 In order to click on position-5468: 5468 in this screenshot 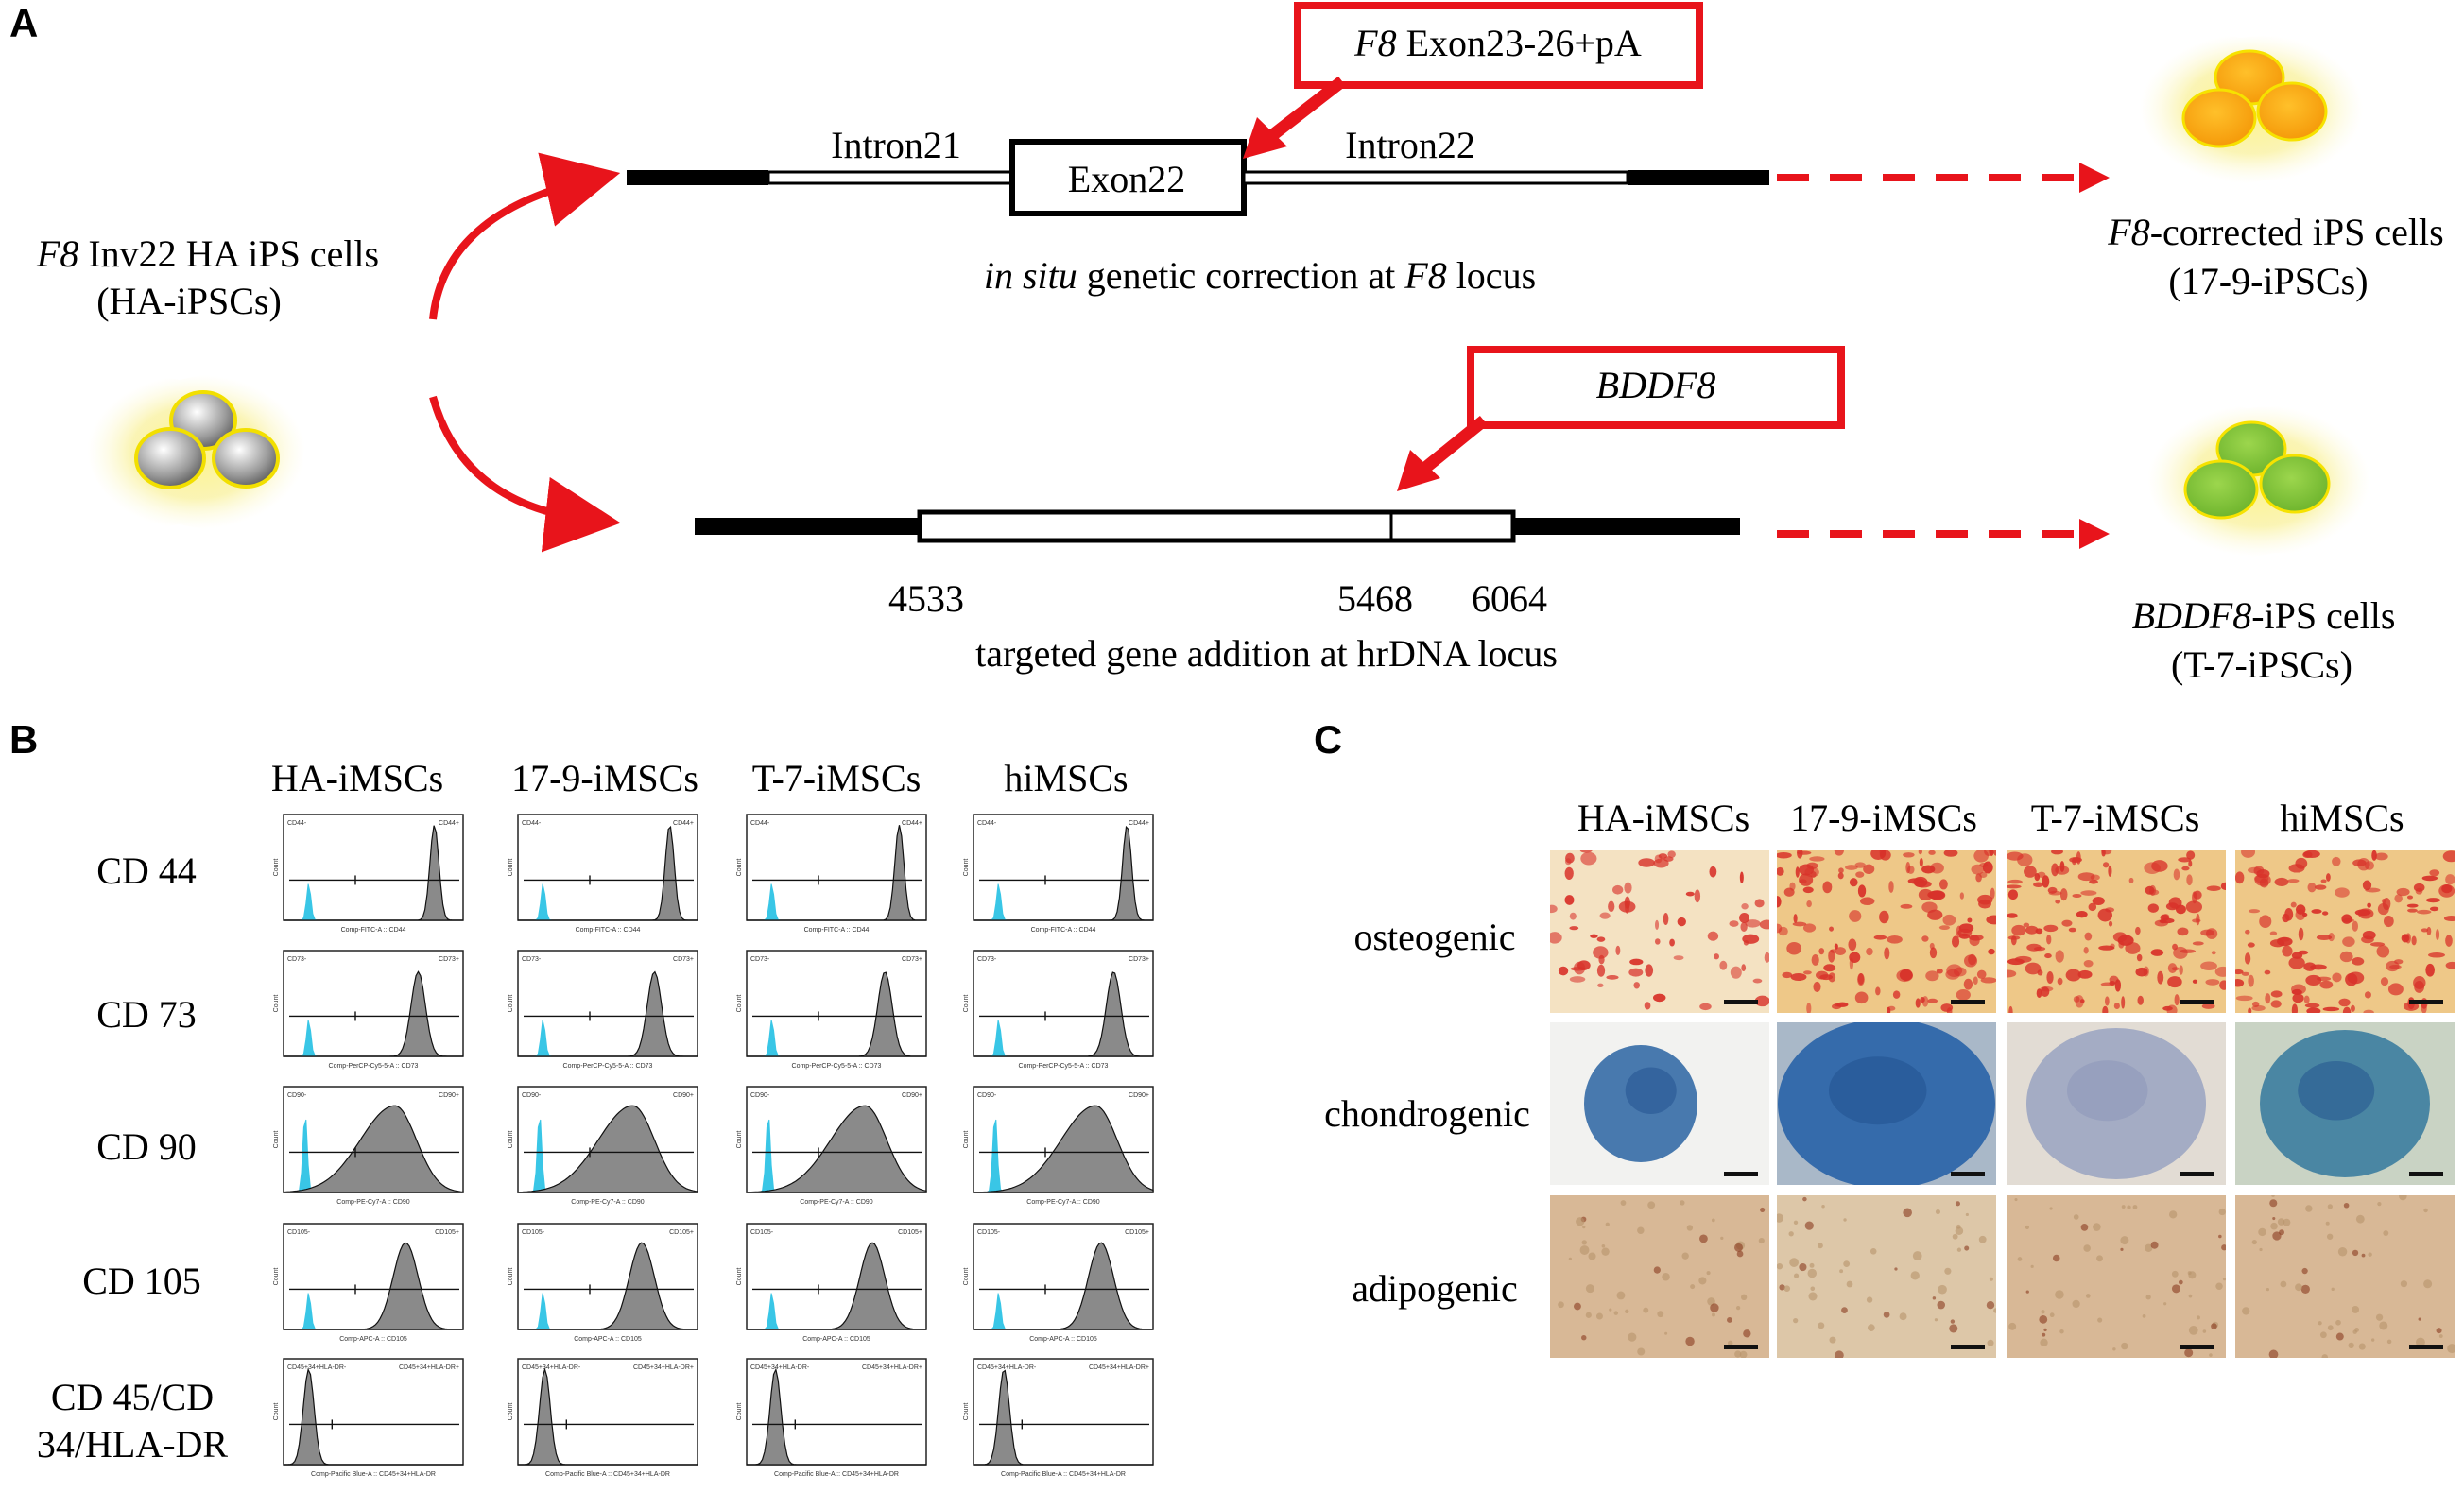, I will do `click(1375, 598)`.